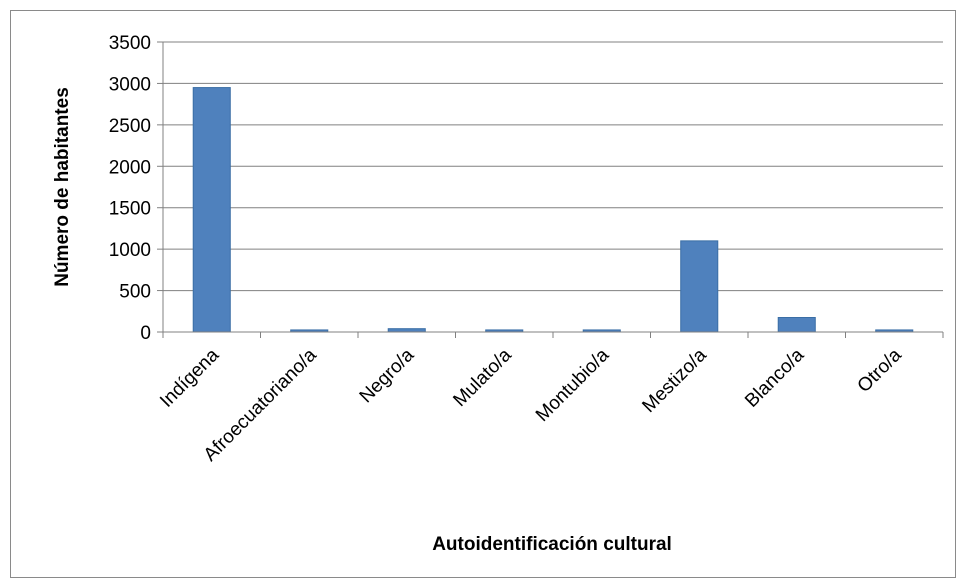 This screenshot has width=960, height=582. What do you see at coordinates (482, 377) in the screenshot?
I see `x-tick-label: Mulato/a` at bounding box center [482, 377].